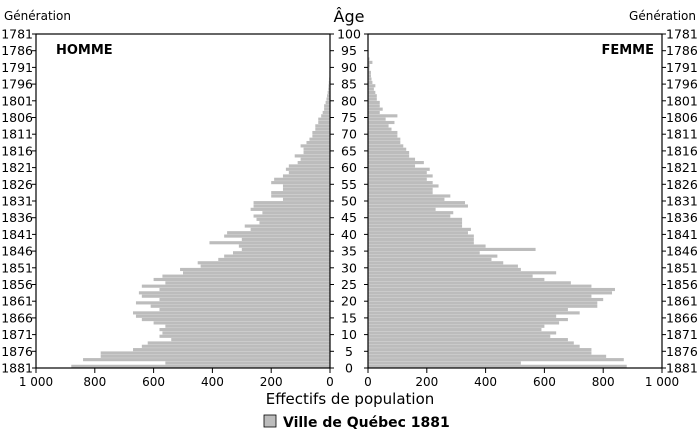  Describe the element at coordinates (349, 317) in the screenshot. I see `age-tick-label: 15` at that location.